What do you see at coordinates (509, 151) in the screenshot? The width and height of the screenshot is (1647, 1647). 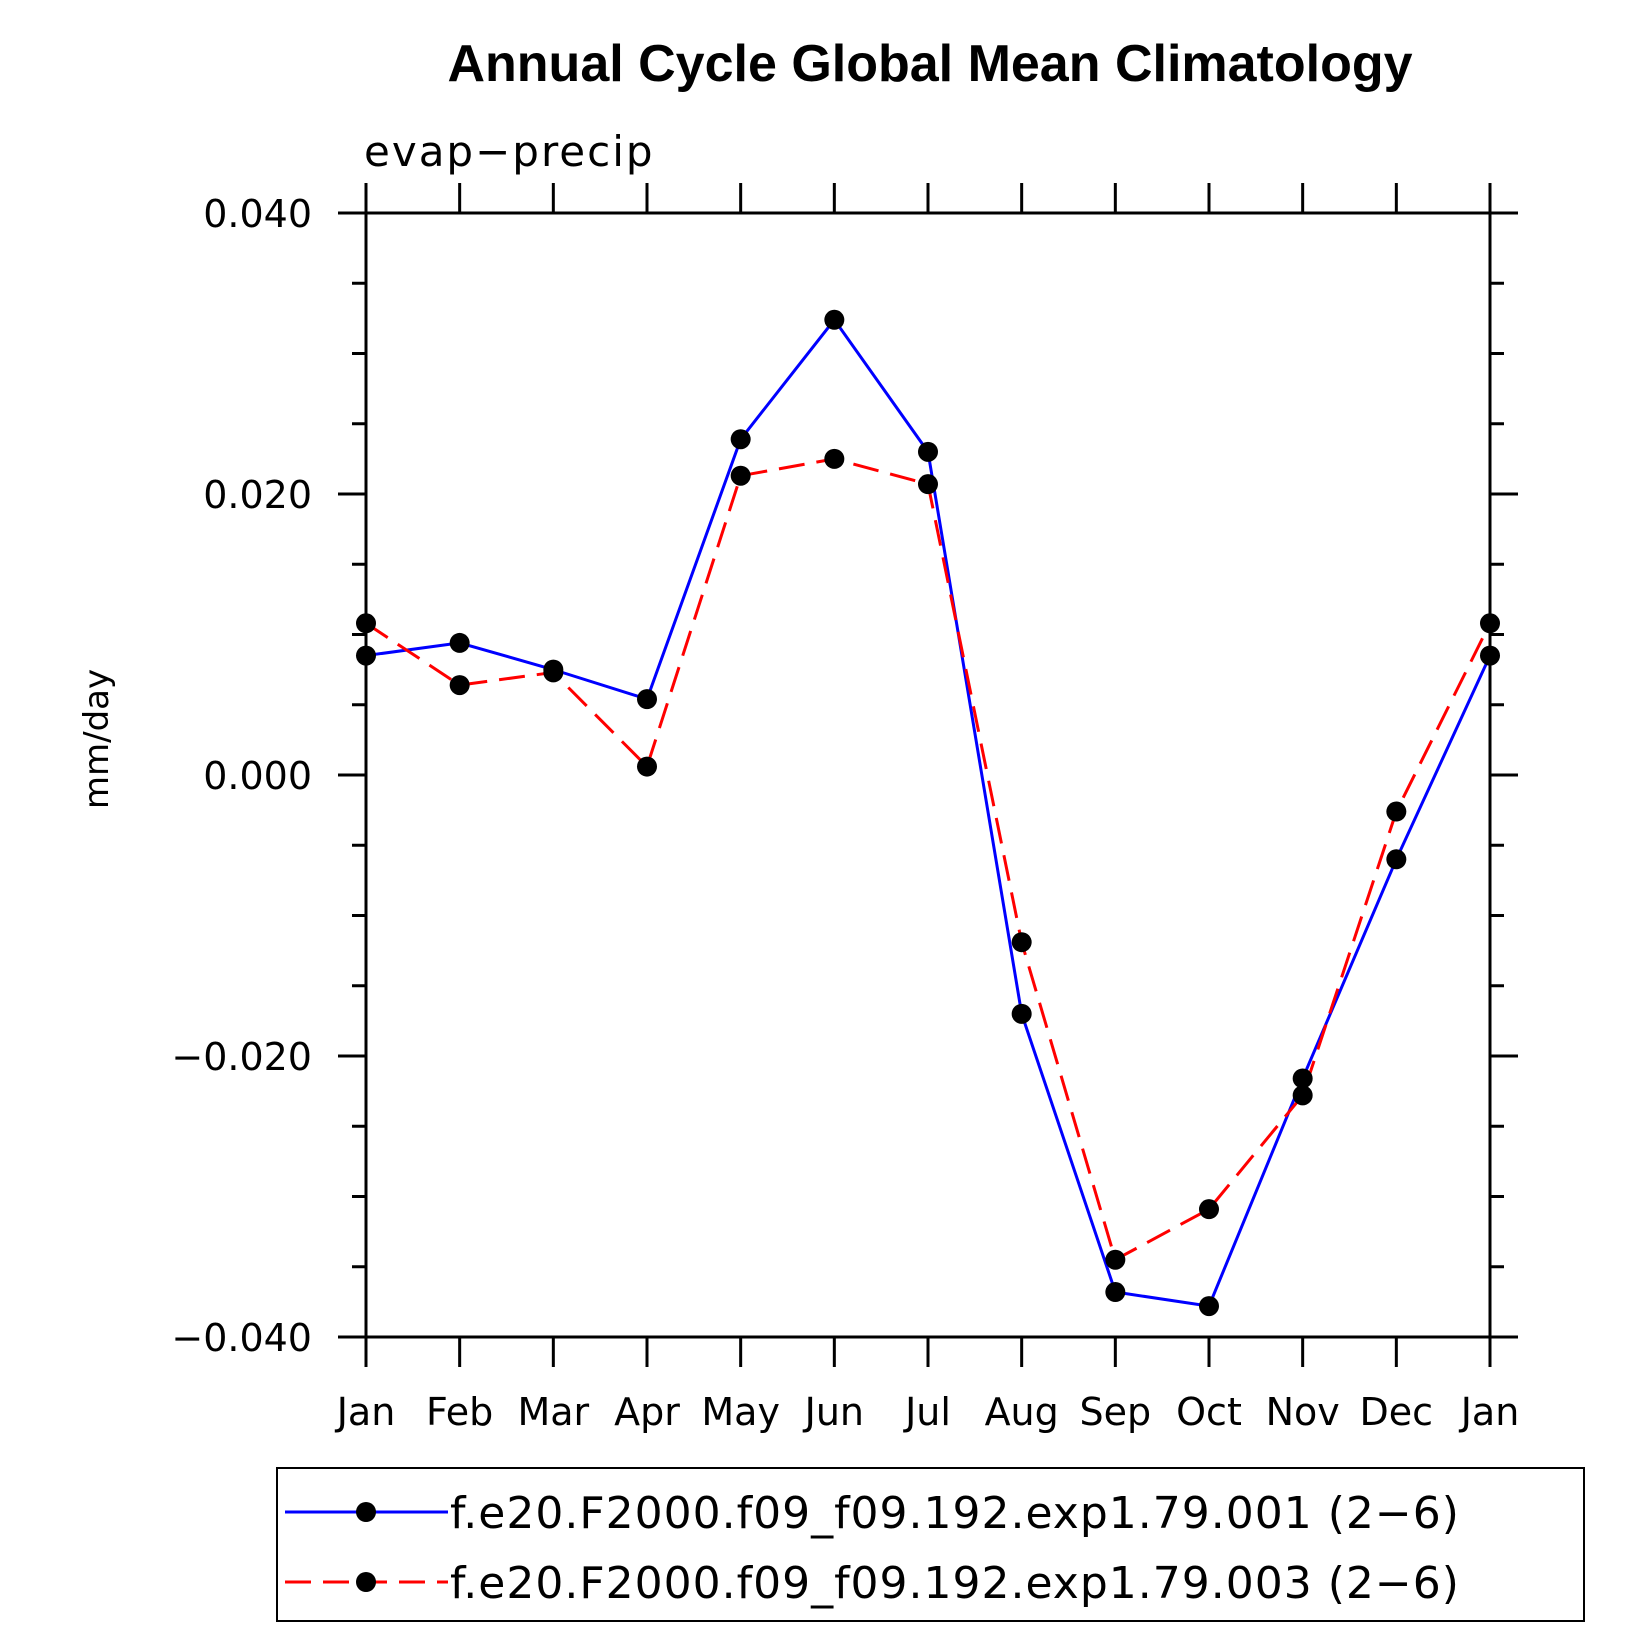 I see `chart-subtitle: evap−precip` at bounding box center [509, 151].